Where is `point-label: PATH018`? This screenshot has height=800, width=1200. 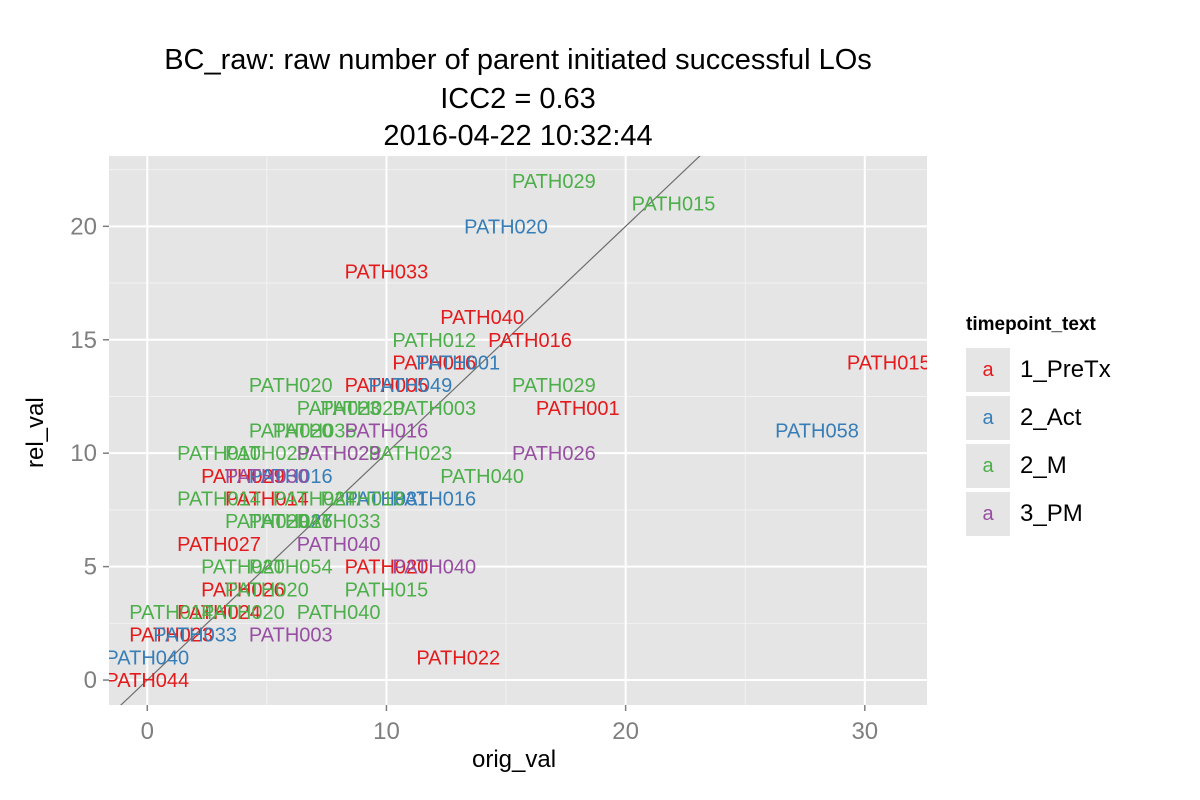 point-label: PATH018 is located at coordinates (363, 500).